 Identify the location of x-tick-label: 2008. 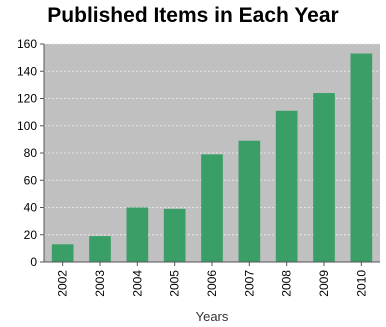
(287, 283).